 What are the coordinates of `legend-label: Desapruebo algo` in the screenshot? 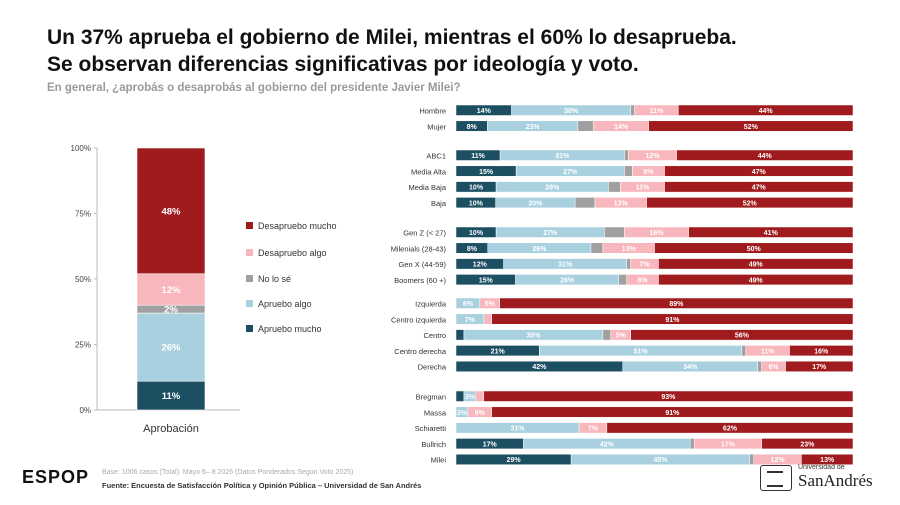 It's located at (292, 253).